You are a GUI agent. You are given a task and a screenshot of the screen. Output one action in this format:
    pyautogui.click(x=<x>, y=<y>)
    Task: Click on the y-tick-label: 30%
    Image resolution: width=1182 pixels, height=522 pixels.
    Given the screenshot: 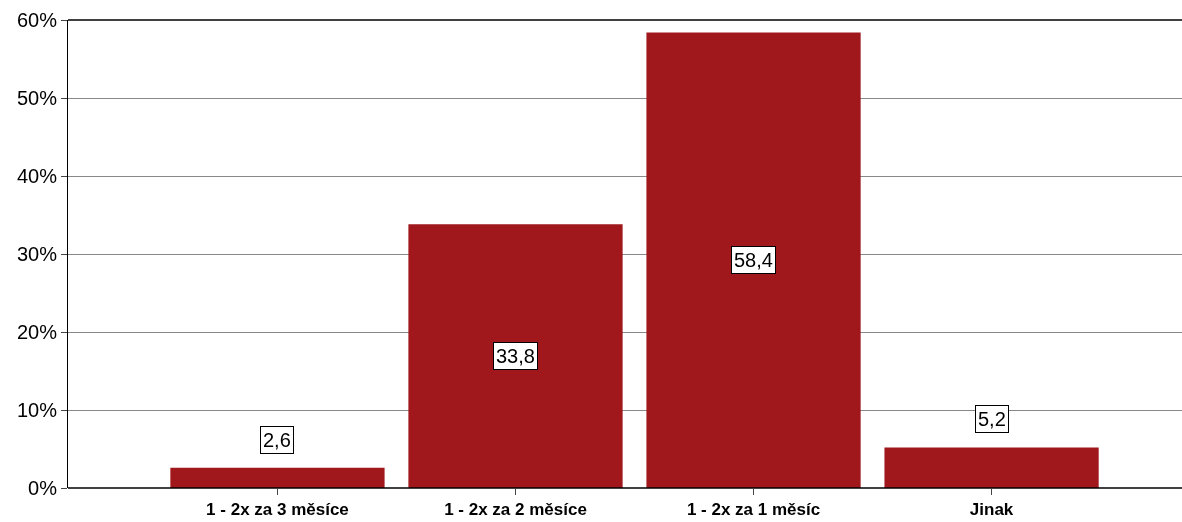 What is the action you would take?
    pyautogui.click(x=37, y=254)
    